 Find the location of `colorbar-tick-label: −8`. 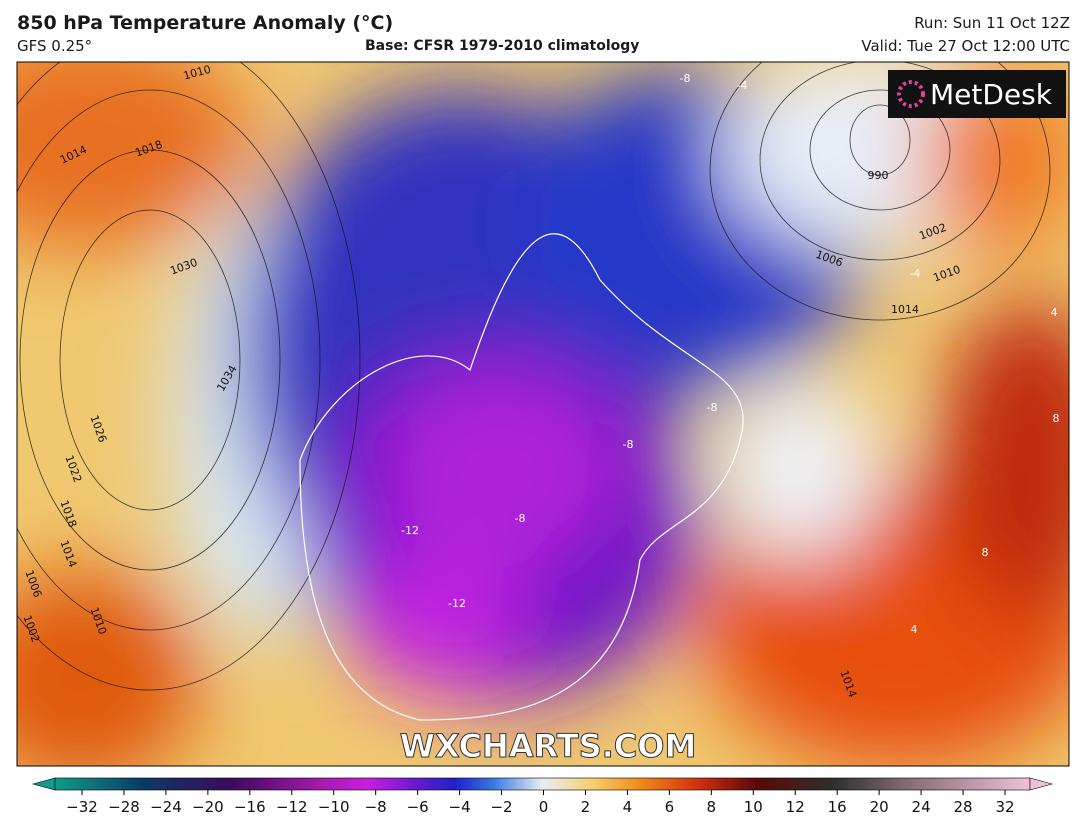

colorbar-tick-label: −8 is located at coordinates (376, 807).